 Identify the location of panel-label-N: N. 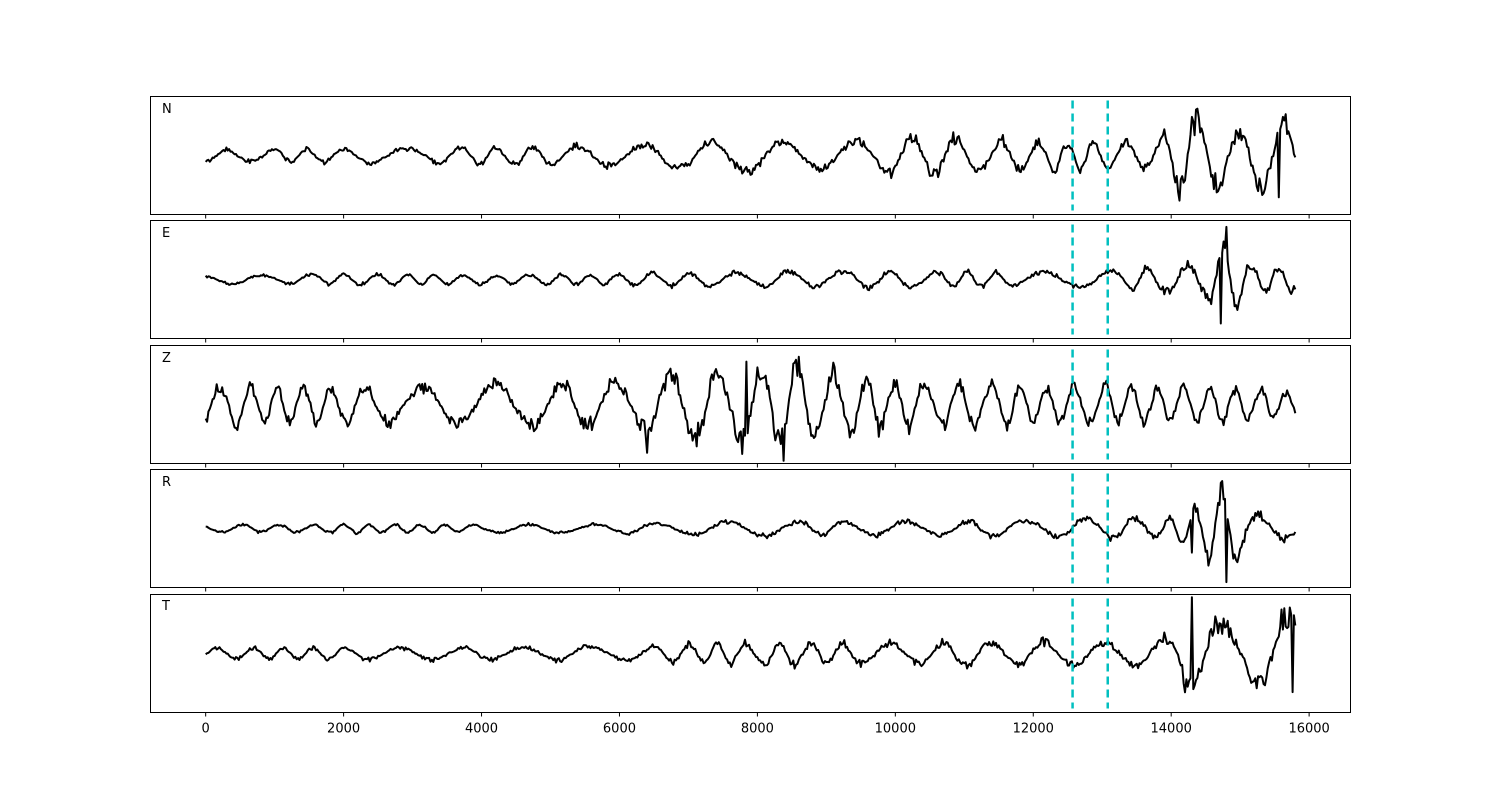
(167, 109).